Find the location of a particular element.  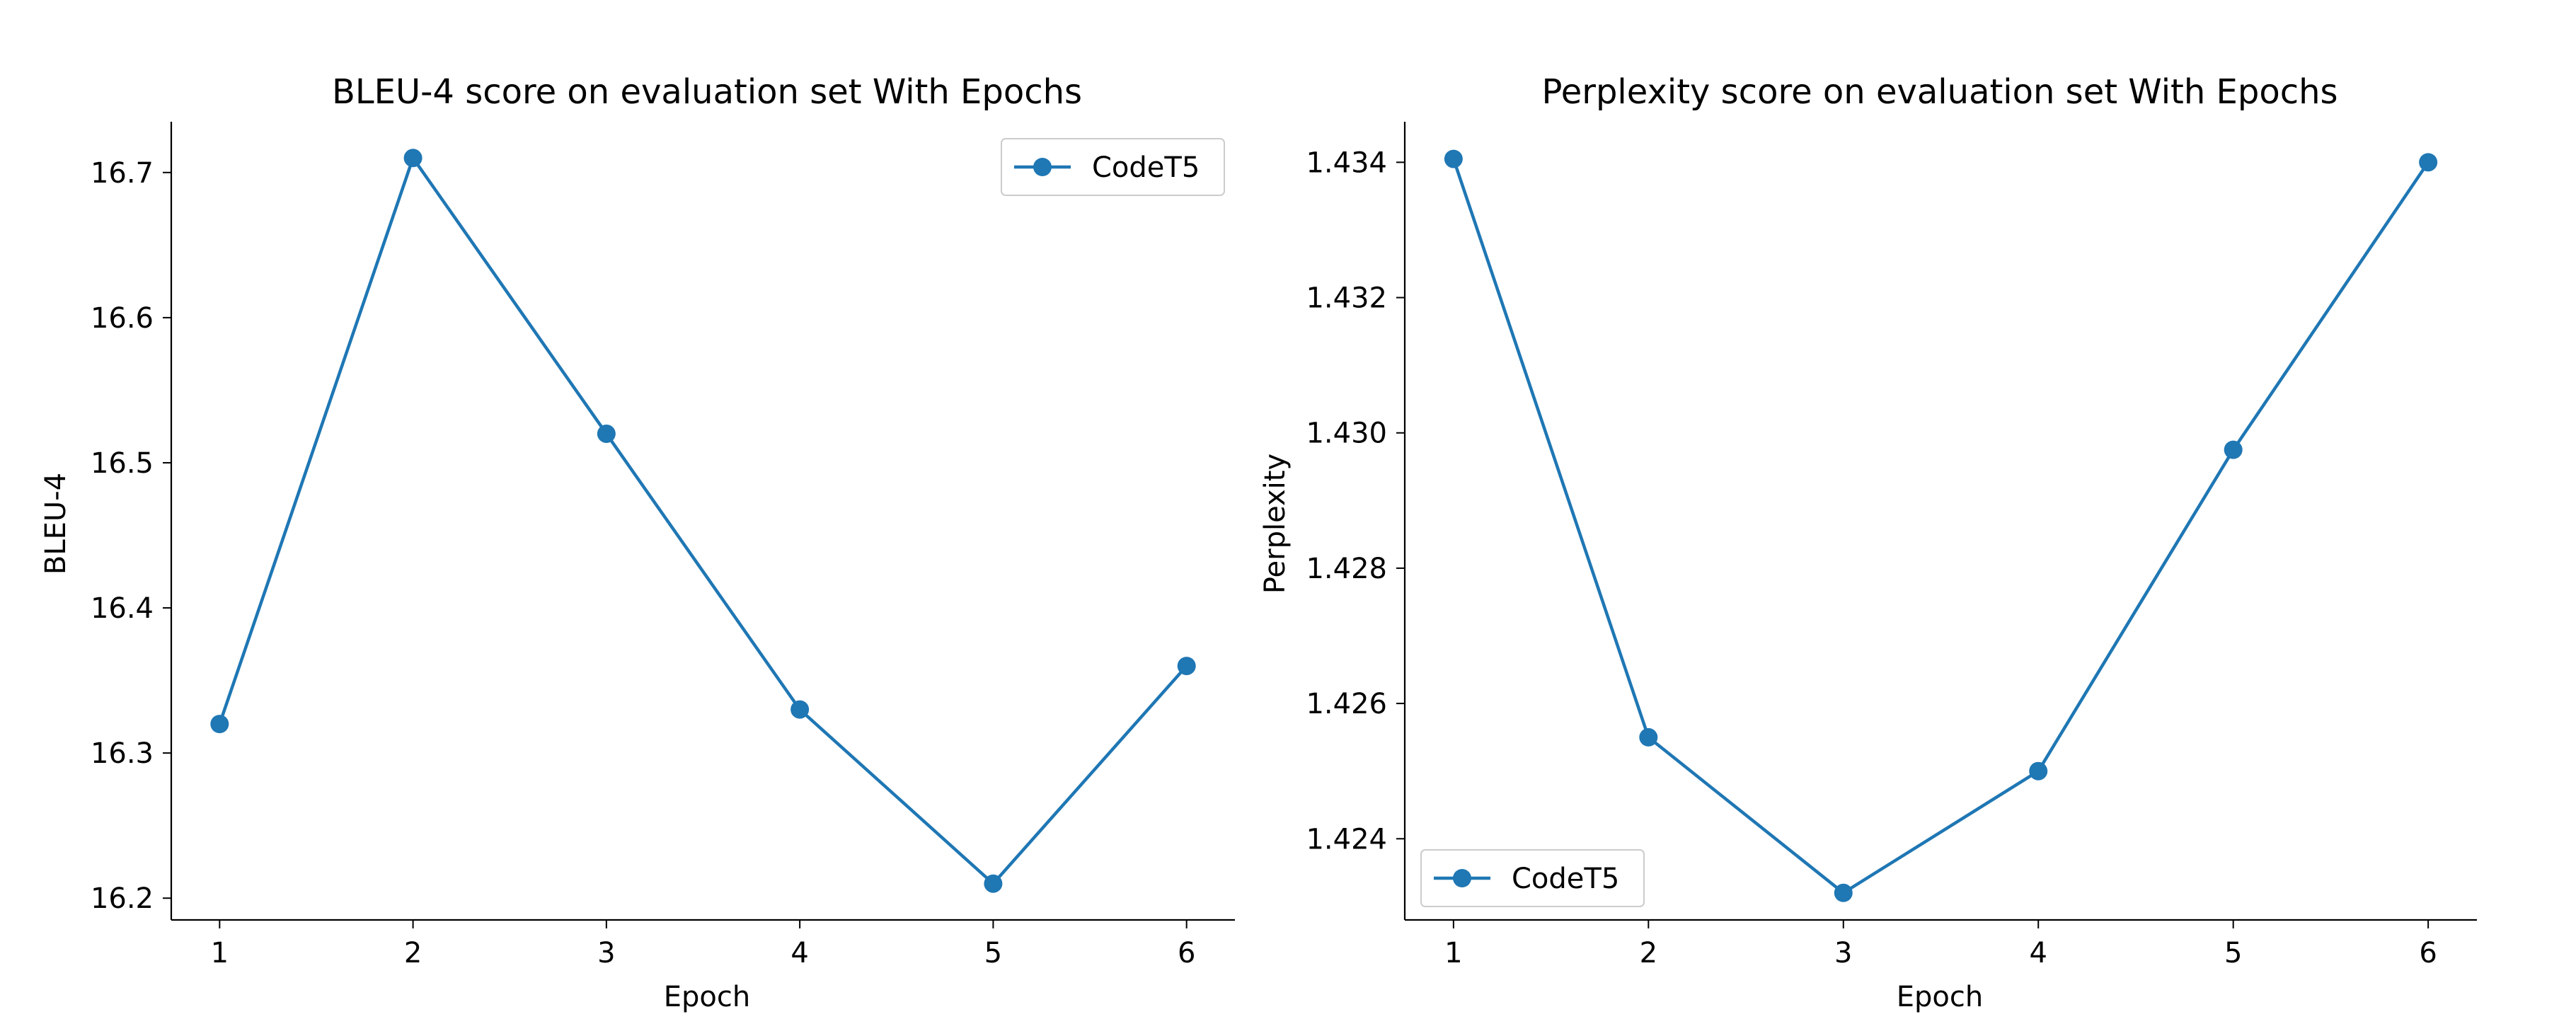

y-tick-label: 1.432 is located at coordinates (1347, 298).